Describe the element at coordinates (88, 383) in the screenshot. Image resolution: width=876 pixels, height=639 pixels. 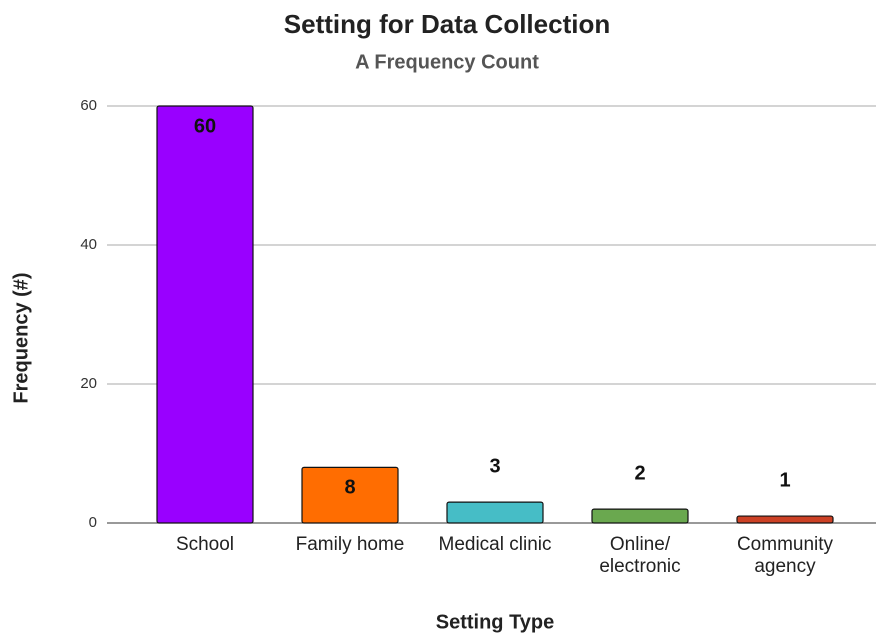
I see `y-tick-label: 20` at that location.